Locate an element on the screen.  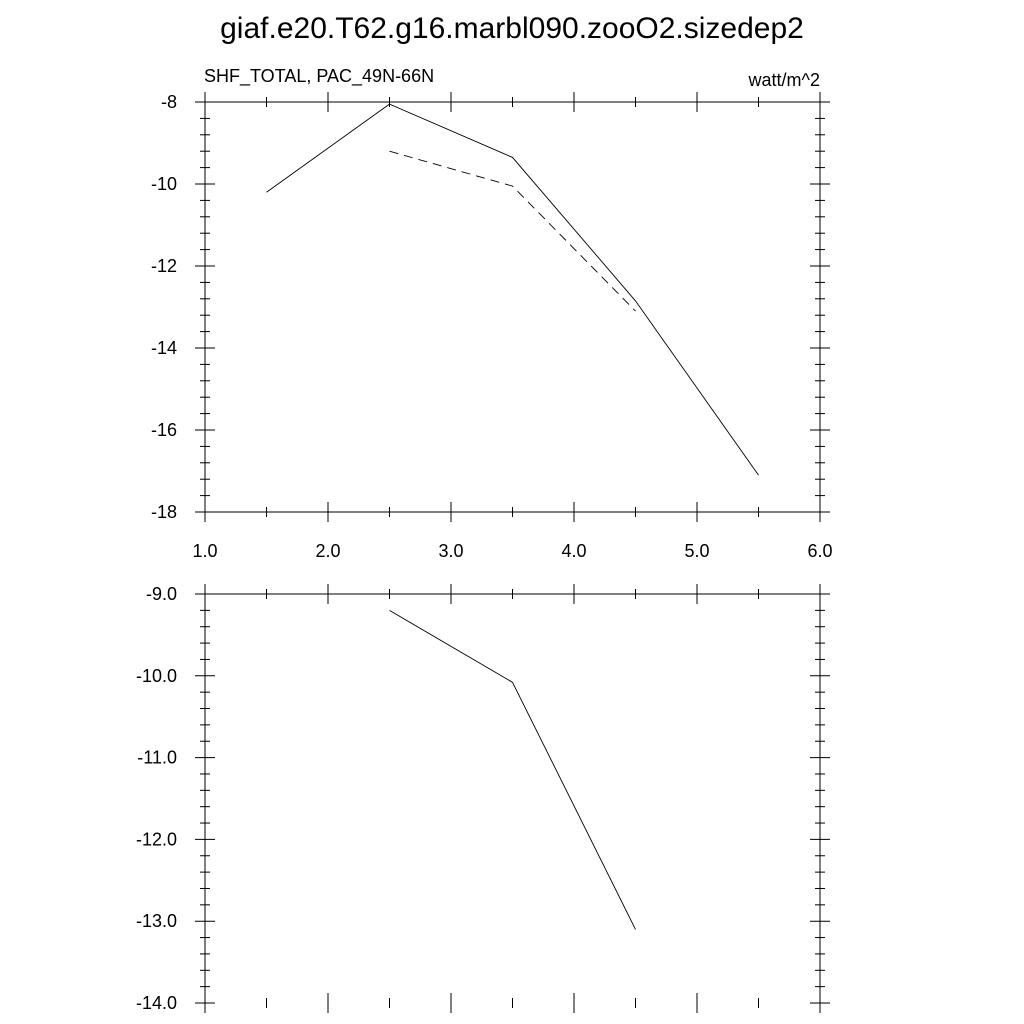
top-ytick-label: -18 is located at coordinates (164, 512).